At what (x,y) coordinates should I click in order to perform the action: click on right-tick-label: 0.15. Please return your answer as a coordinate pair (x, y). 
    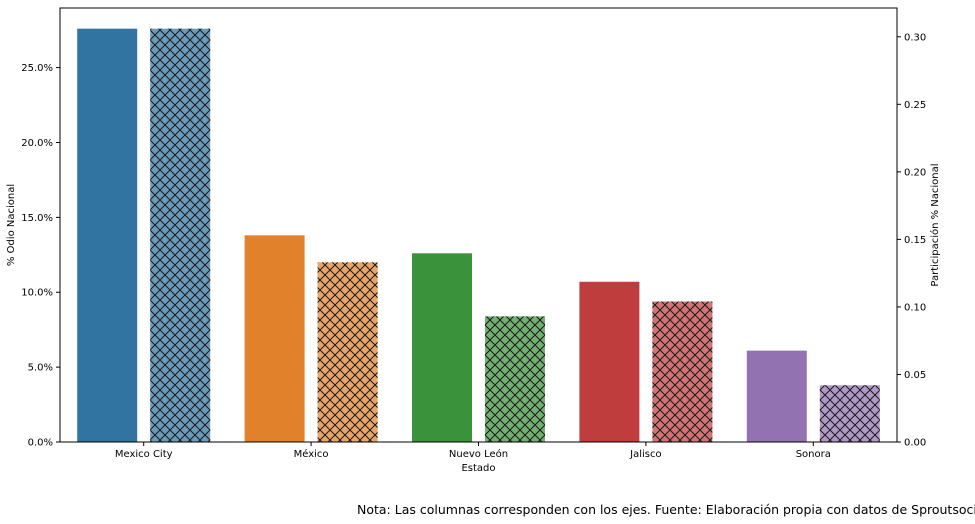
    Looking at the image, I should click on (915, 240).